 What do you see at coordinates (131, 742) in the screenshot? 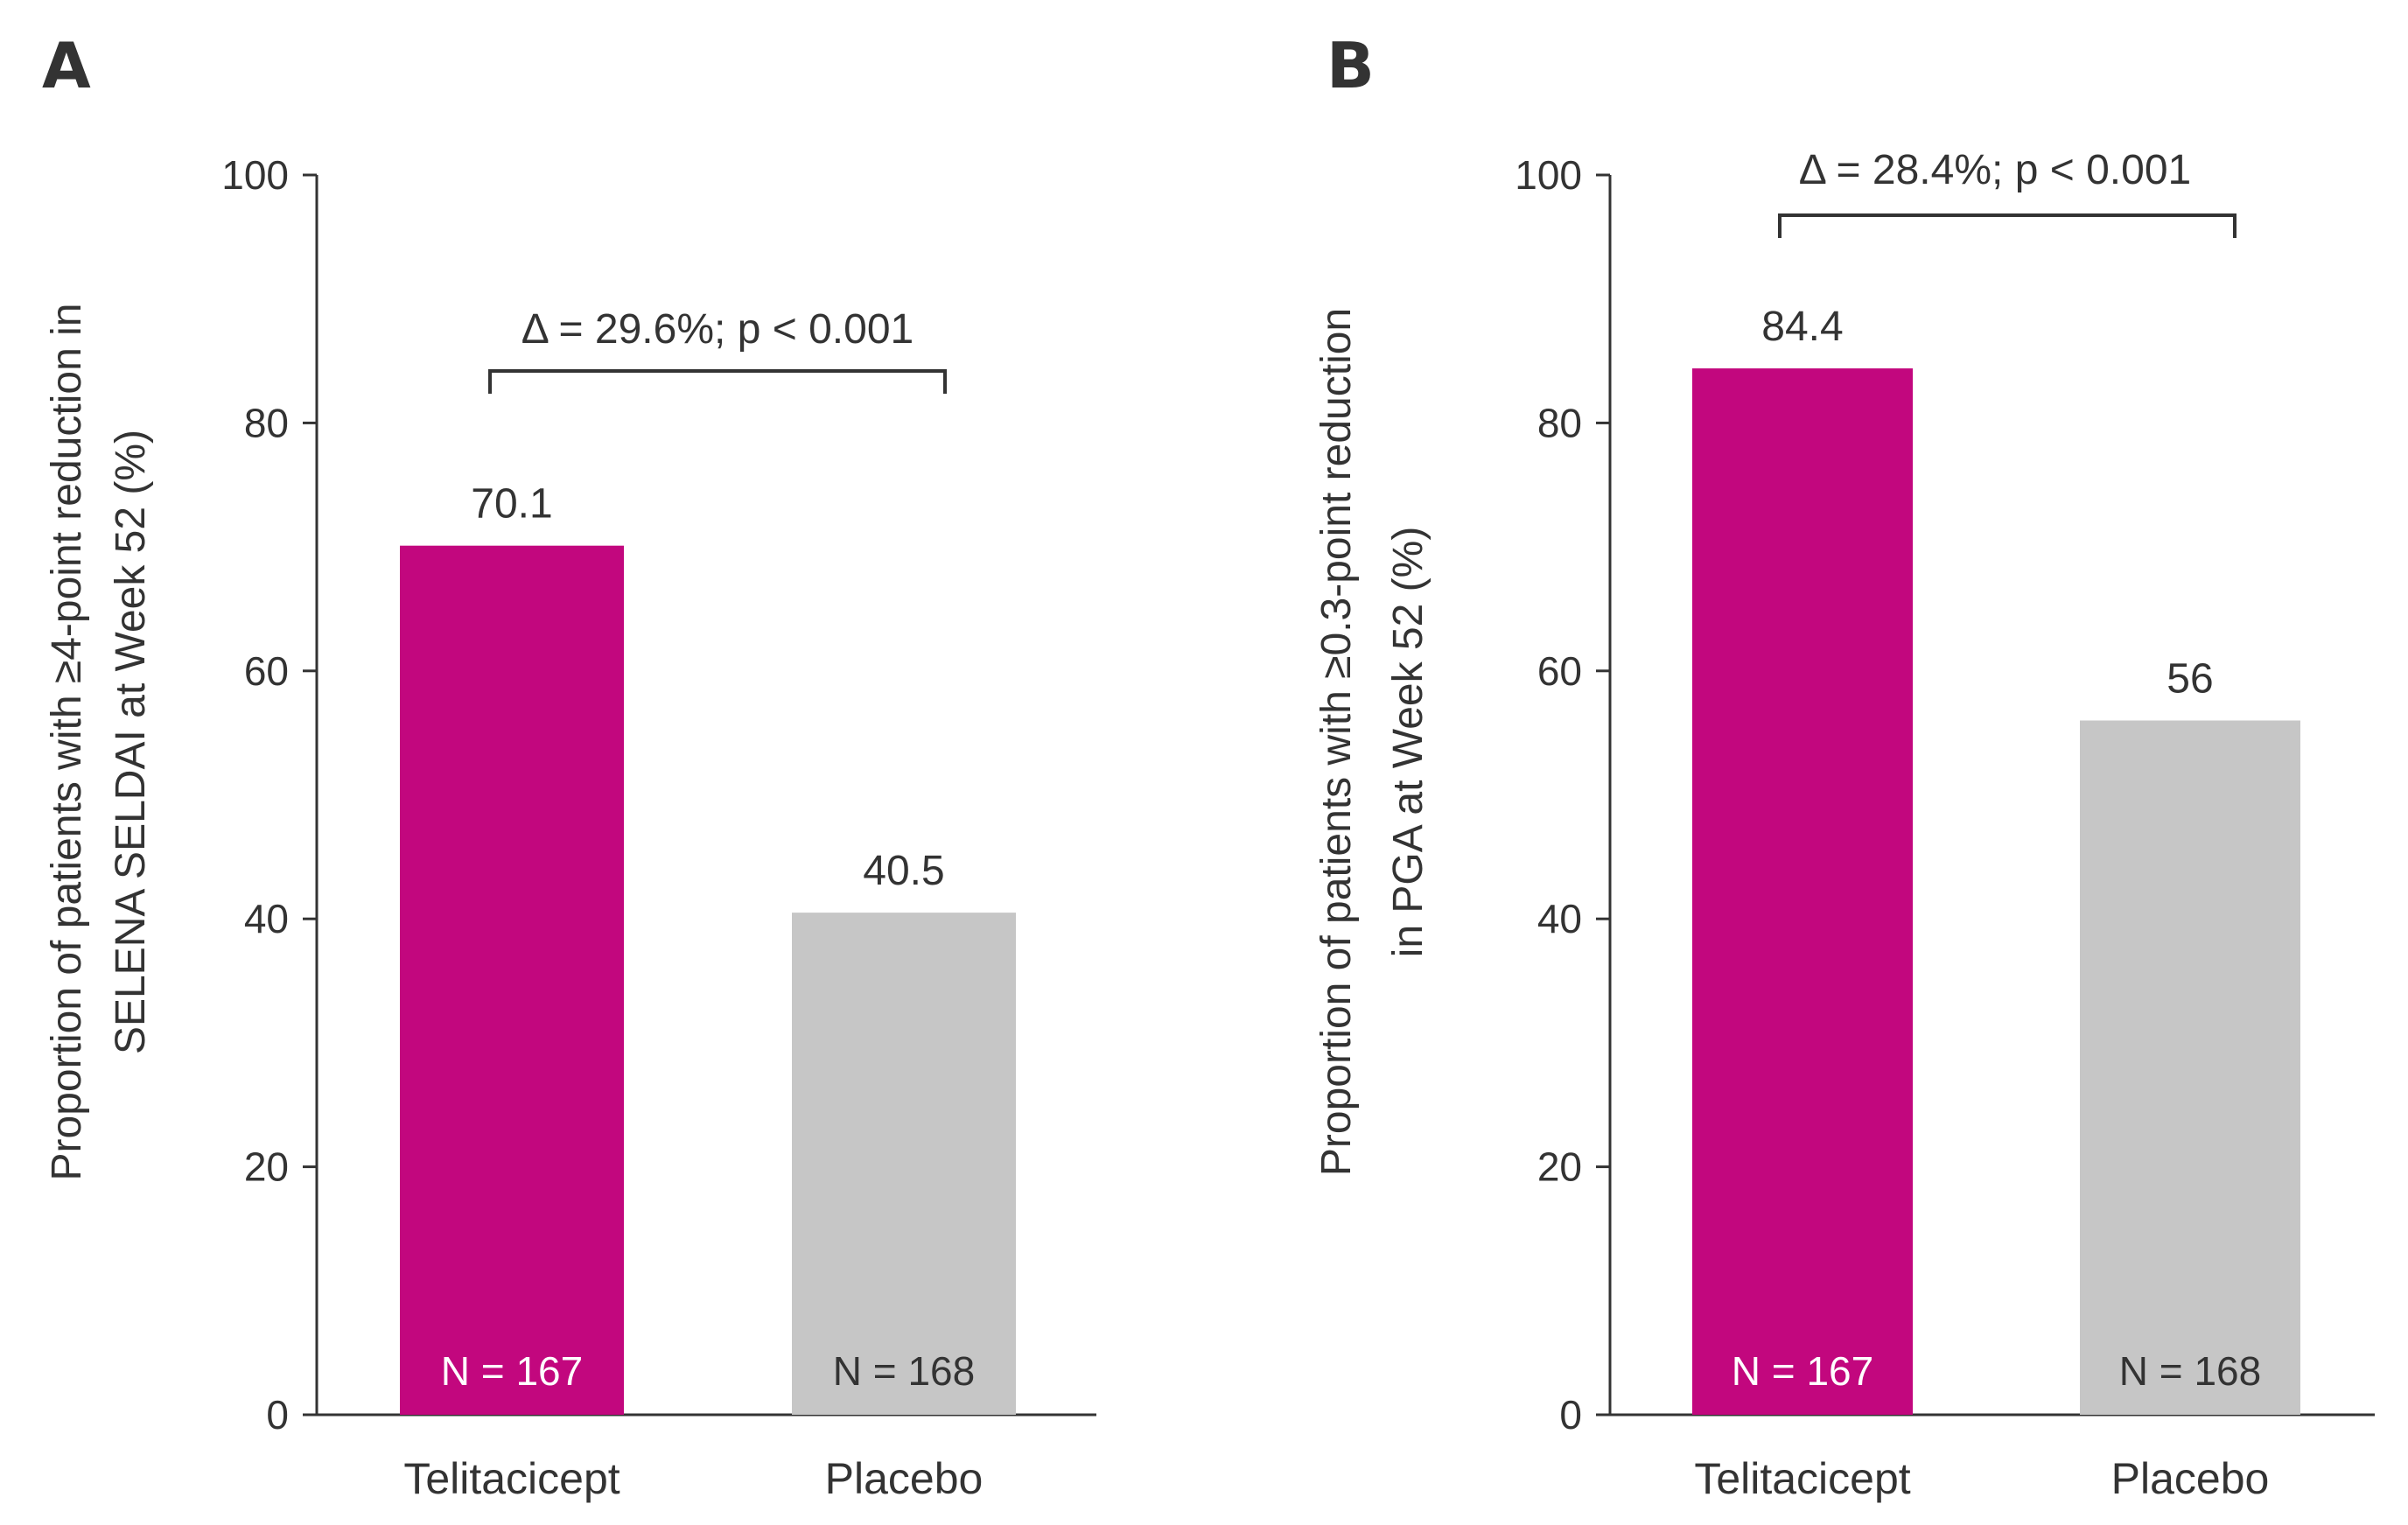
I see `y-axis-label-line: SELENA SELDAI at Week 52 (%)` at bounding box center [131, 742].